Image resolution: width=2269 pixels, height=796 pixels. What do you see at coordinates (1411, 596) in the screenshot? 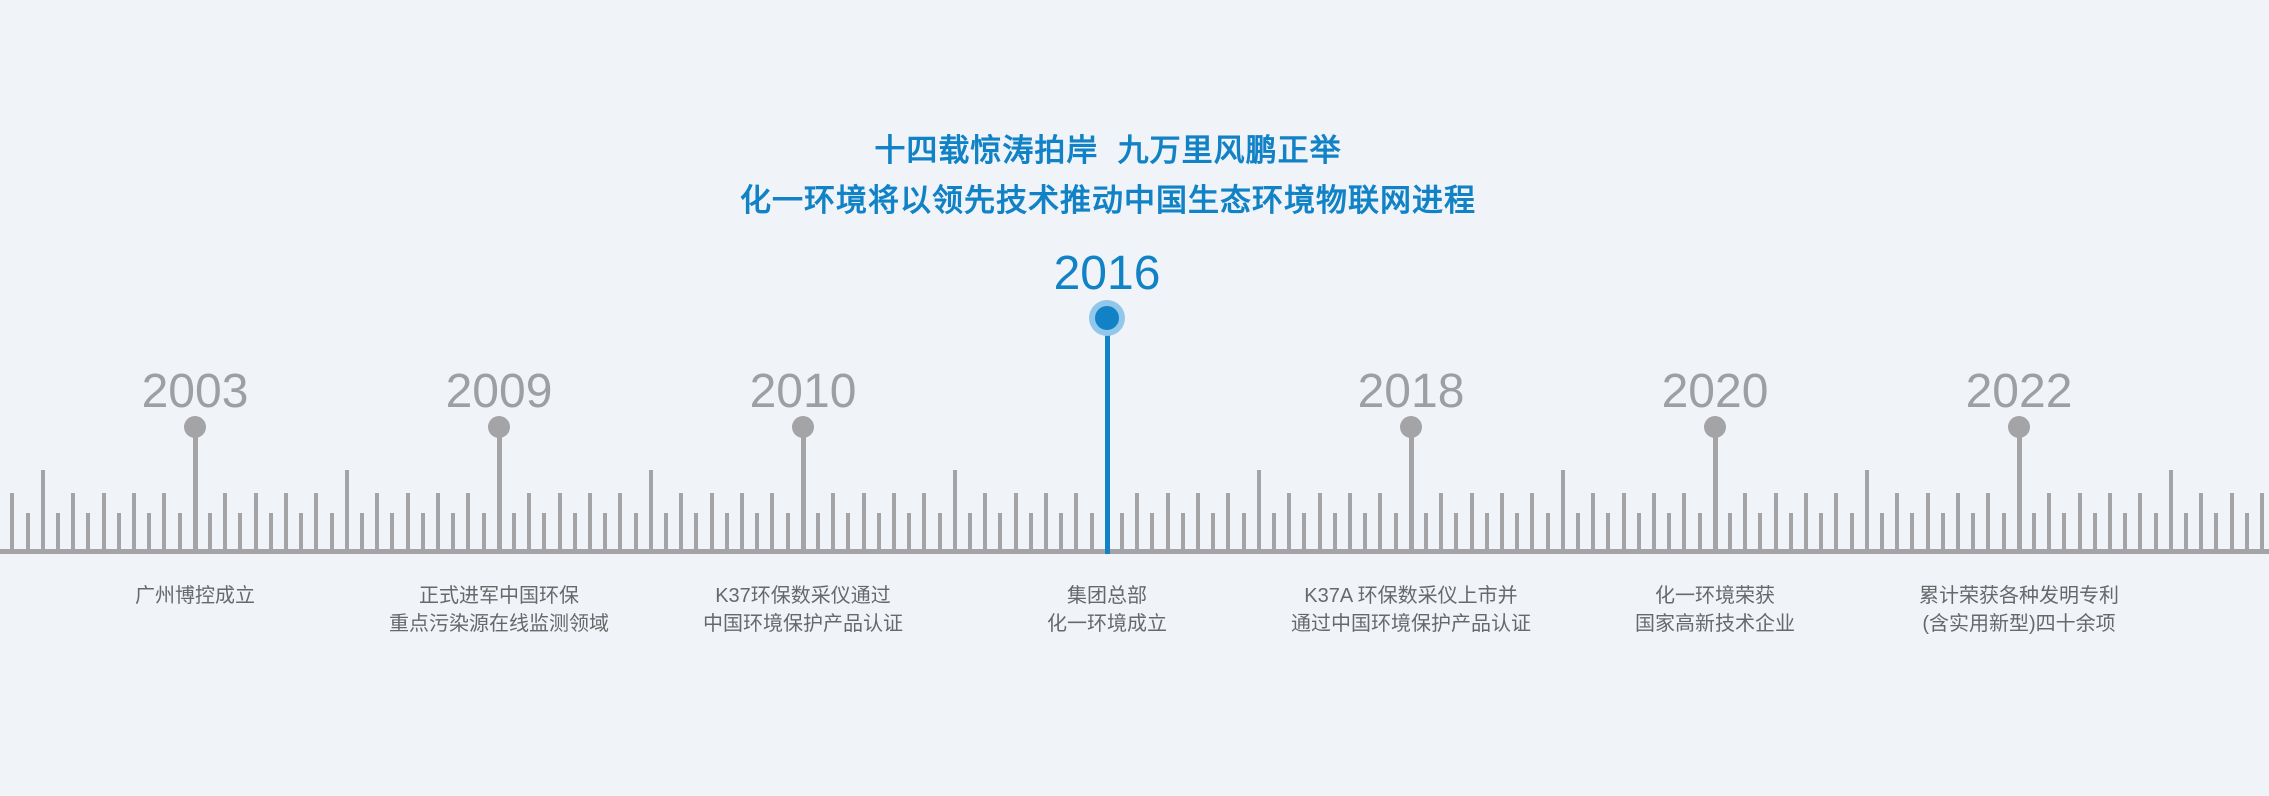
I see `event-description-line: K37A 环保数采仪上市并` at bounding box center [1411, 596].